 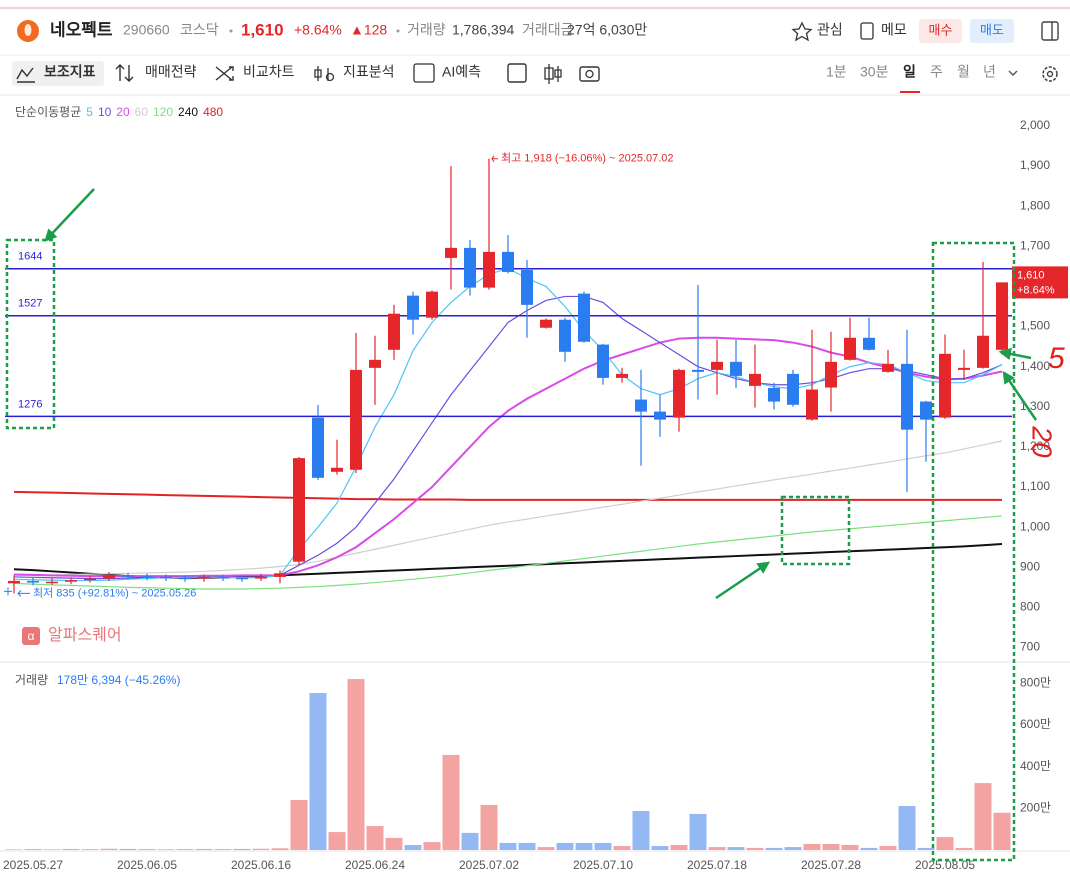 What do you see at coordinates (1035, 446) in the screenshot?
I see `y-tick-label: 1,200` at bounding box center [1035, 446].